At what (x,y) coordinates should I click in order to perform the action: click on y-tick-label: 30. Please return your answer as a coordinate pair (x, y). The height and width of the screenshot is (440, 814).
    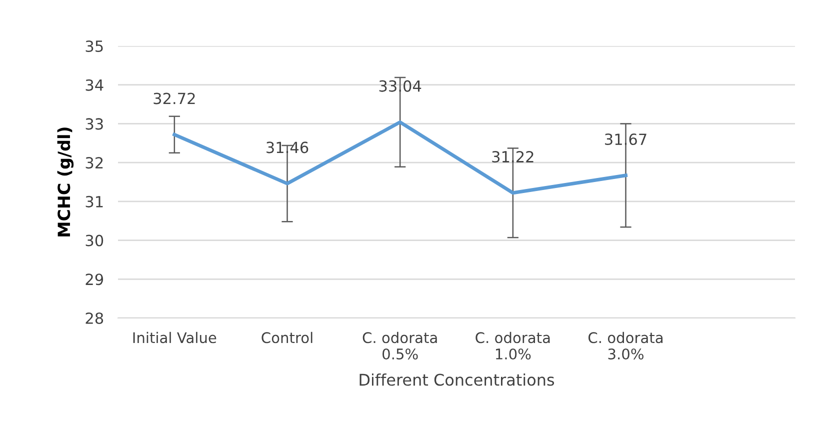
    Looking at the image, I should click on (95, 240).